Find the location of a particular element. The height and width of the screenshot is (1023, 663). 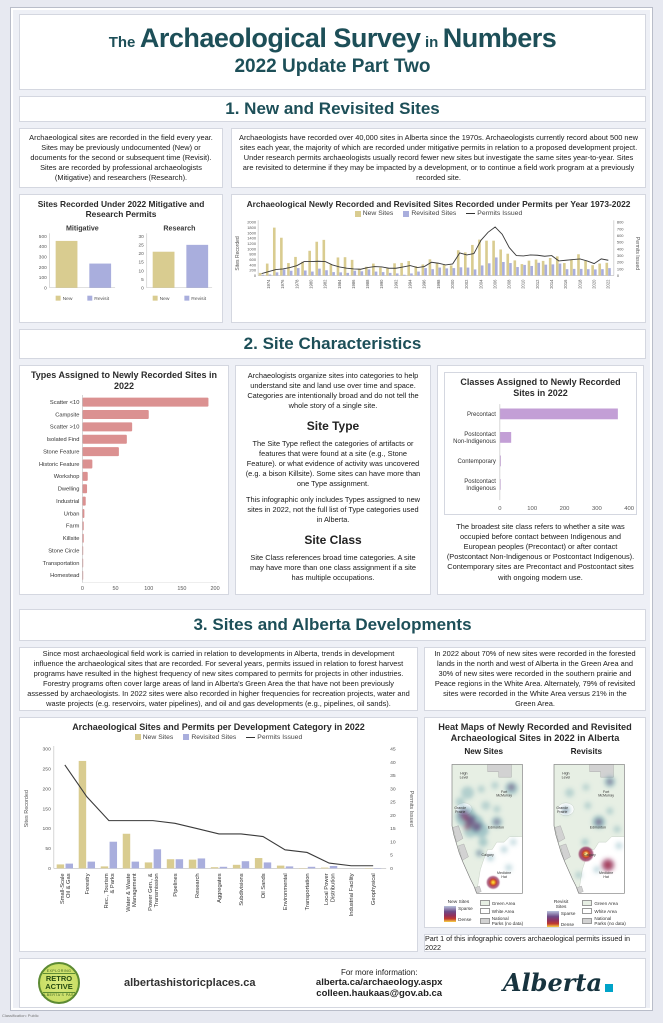

svg-text: 50 is located at coordinates (116, 589).